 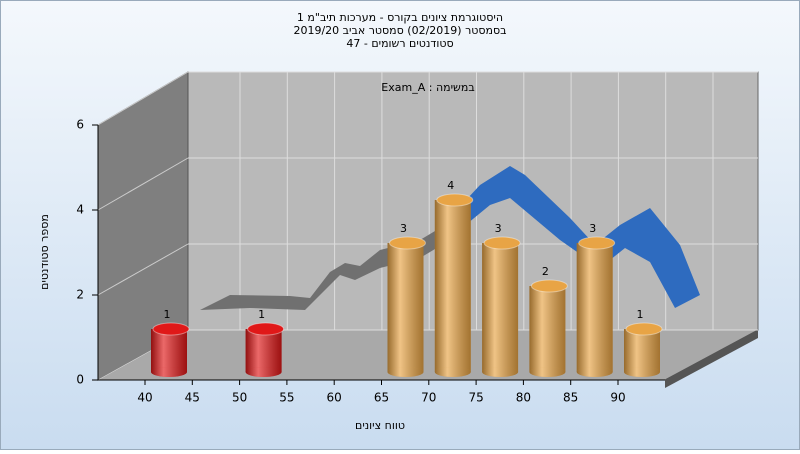 I want to click on chart-title: סטודנטים רשומים - 47, so click(x=399, y=43).